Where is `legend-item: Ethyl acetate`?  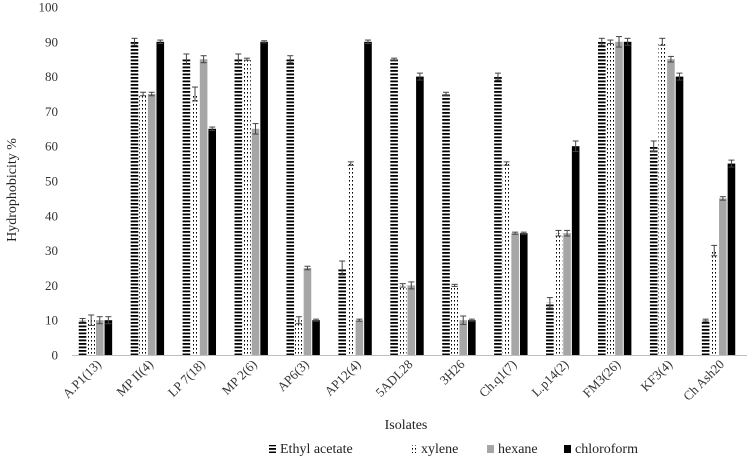
legend-item: Ethyl acetate is located at coordinates (311, 449).